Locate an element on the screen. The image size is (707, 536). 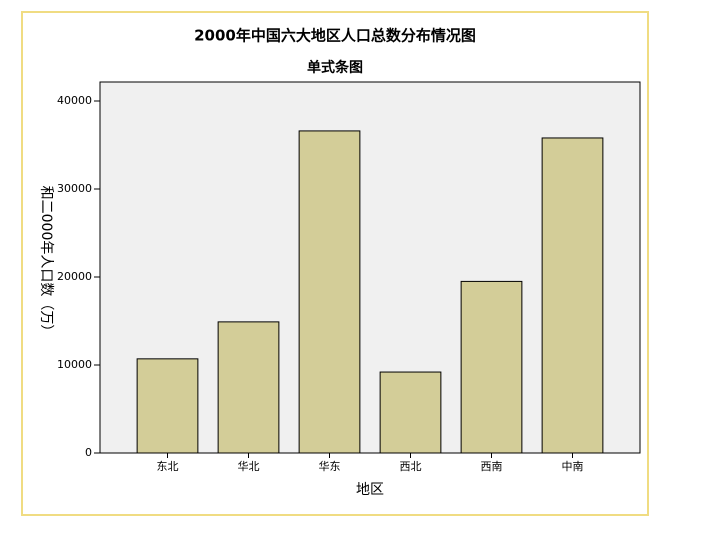
chart-subtitle: 单式条图 is located at coordinates (335, 67).